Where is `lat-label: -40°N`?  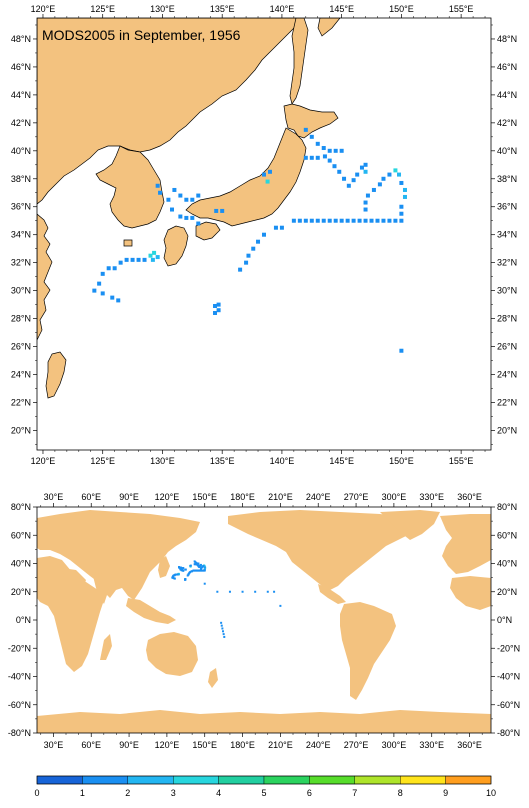 lat-label: -40°N is located at coordinates (19, 677).